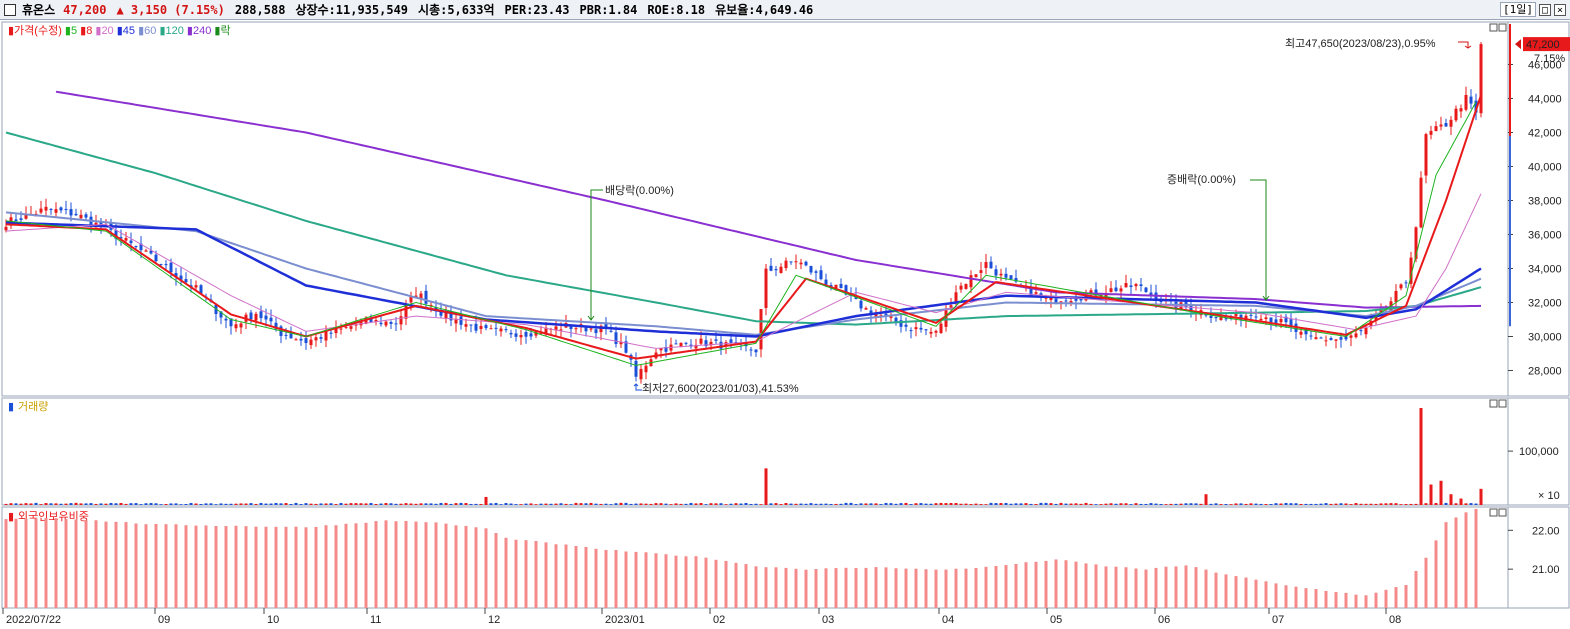  I want to click on window-controls: [1일] □ ×, so click(1533, 9).